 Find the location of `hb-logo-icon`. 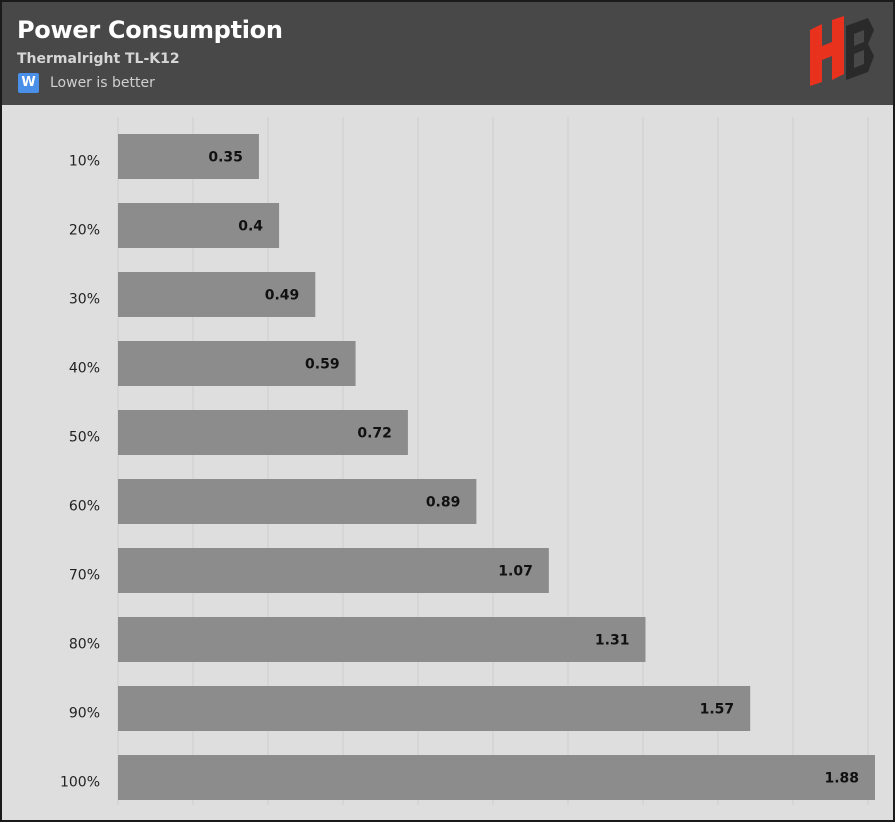

hb-logo-icon is located at coordinates (842, 51).